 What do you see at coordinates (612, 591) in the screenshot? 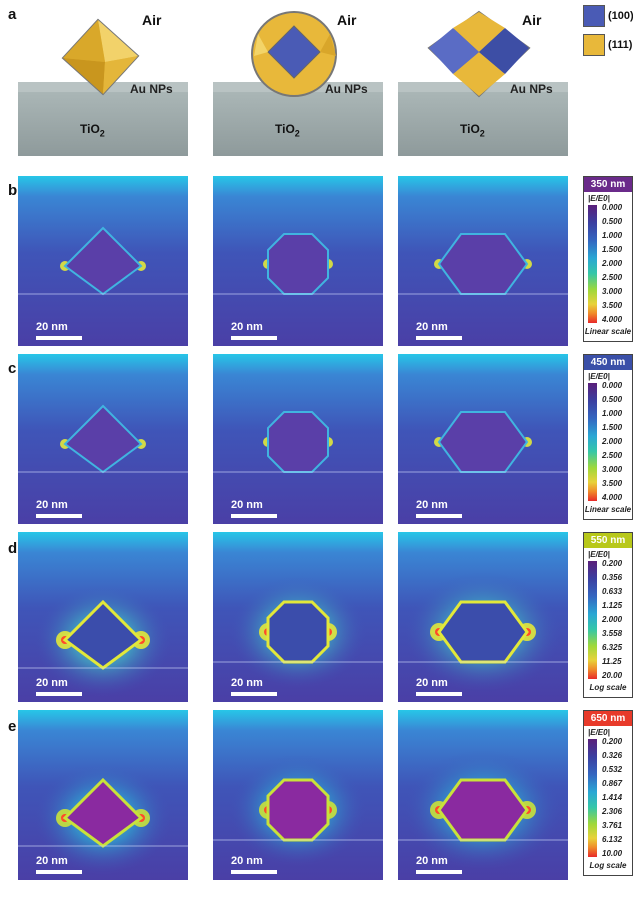
I see `colorbar-tick: 0.633` at bounding box center [612, 591].